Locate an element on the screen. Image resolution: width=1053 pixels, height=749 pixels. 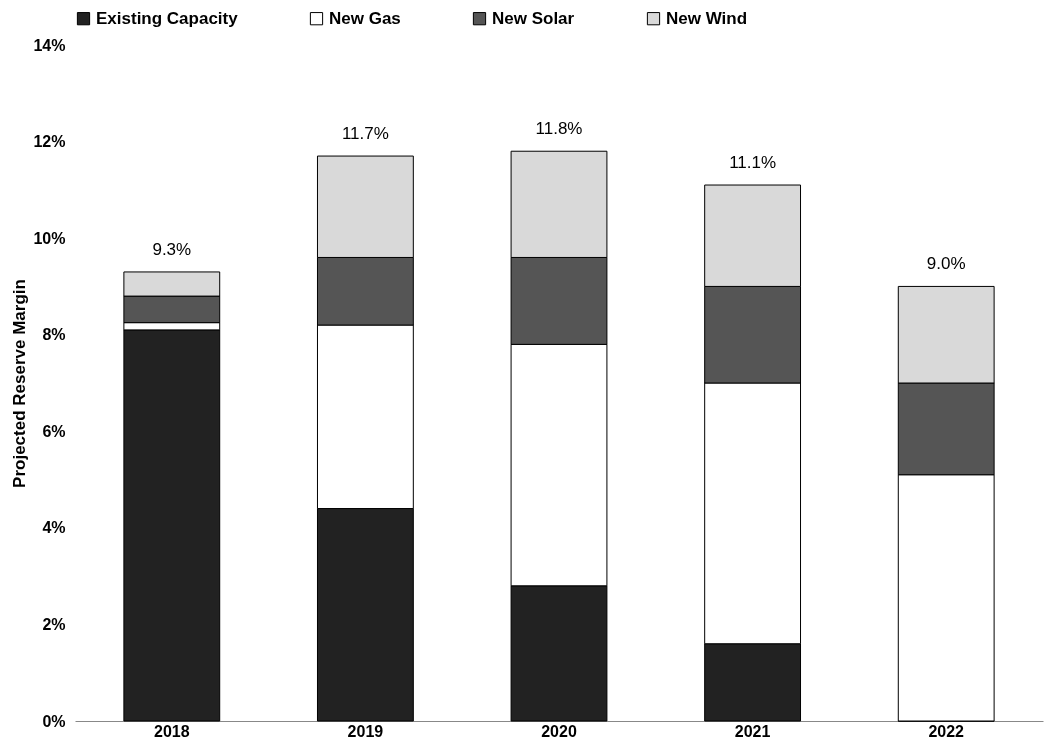
total-label: 11.7% is located at coordinates (365, 134).